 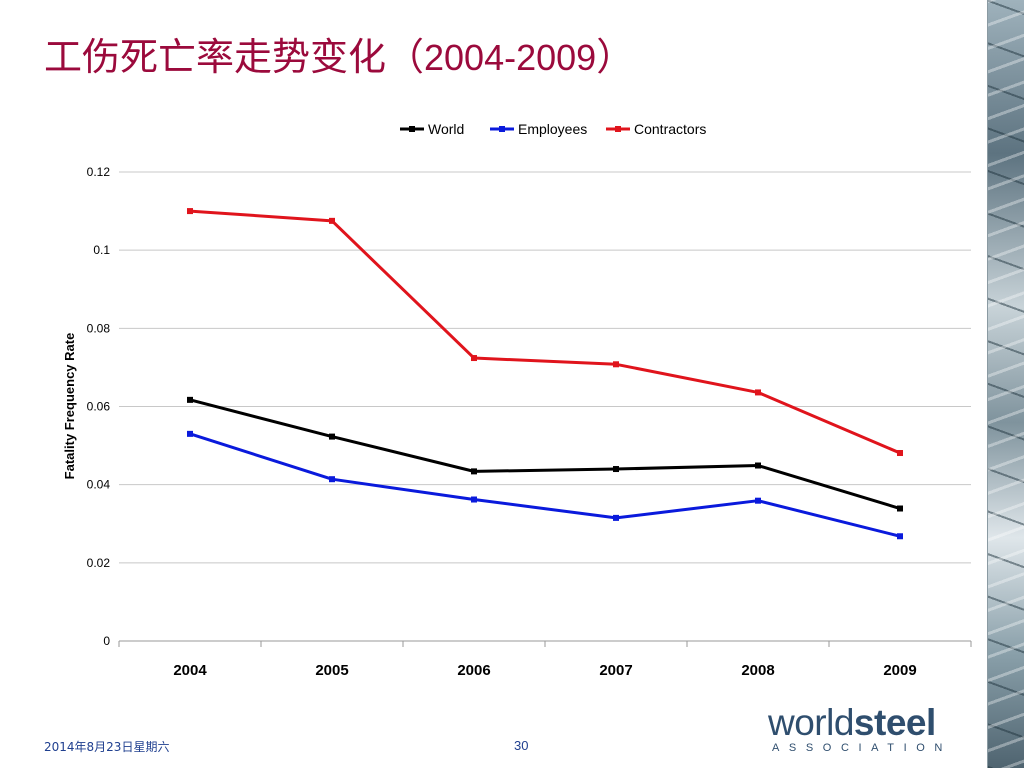 I want to click on series-line-world, so click(x=545, y=454).